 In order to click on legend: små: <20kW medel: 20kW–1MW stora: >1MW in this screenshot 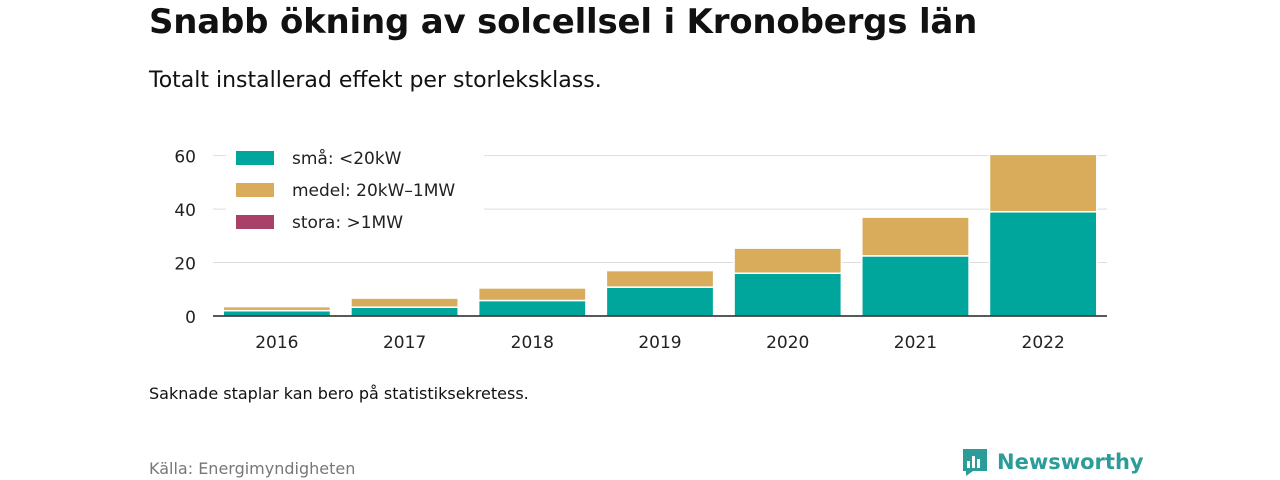, I will do `click(355, 192)`.